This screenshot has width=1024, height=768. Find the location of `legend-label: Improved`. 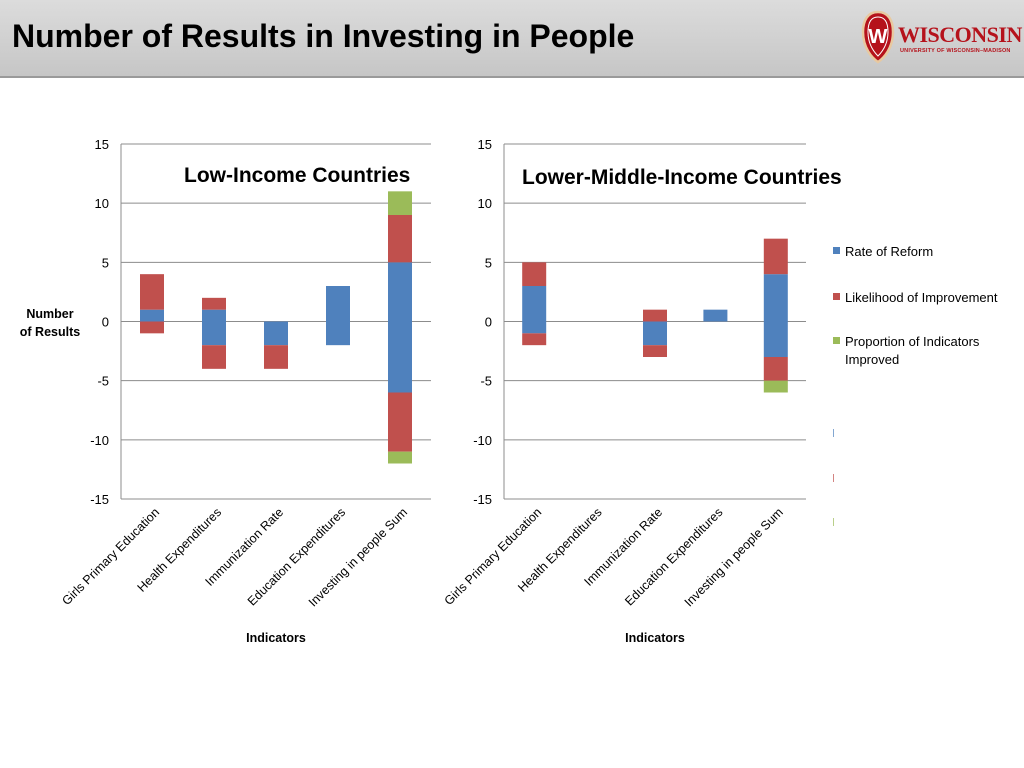

legend-label: Improved is located at coordinates (872, 359).